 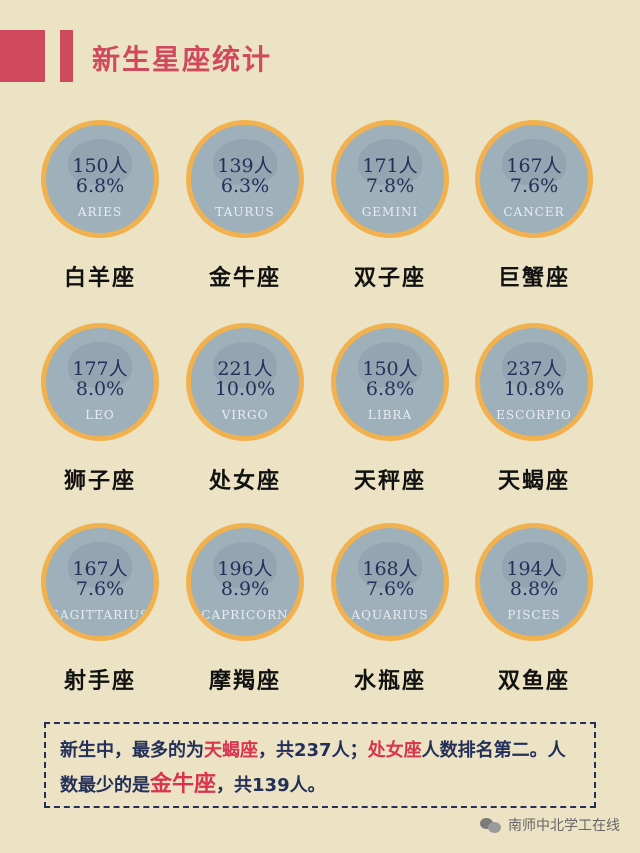 I want to click on zodiac-card: 194人 8.8% PISCES 双鱼座, so click(x=542, y=623).